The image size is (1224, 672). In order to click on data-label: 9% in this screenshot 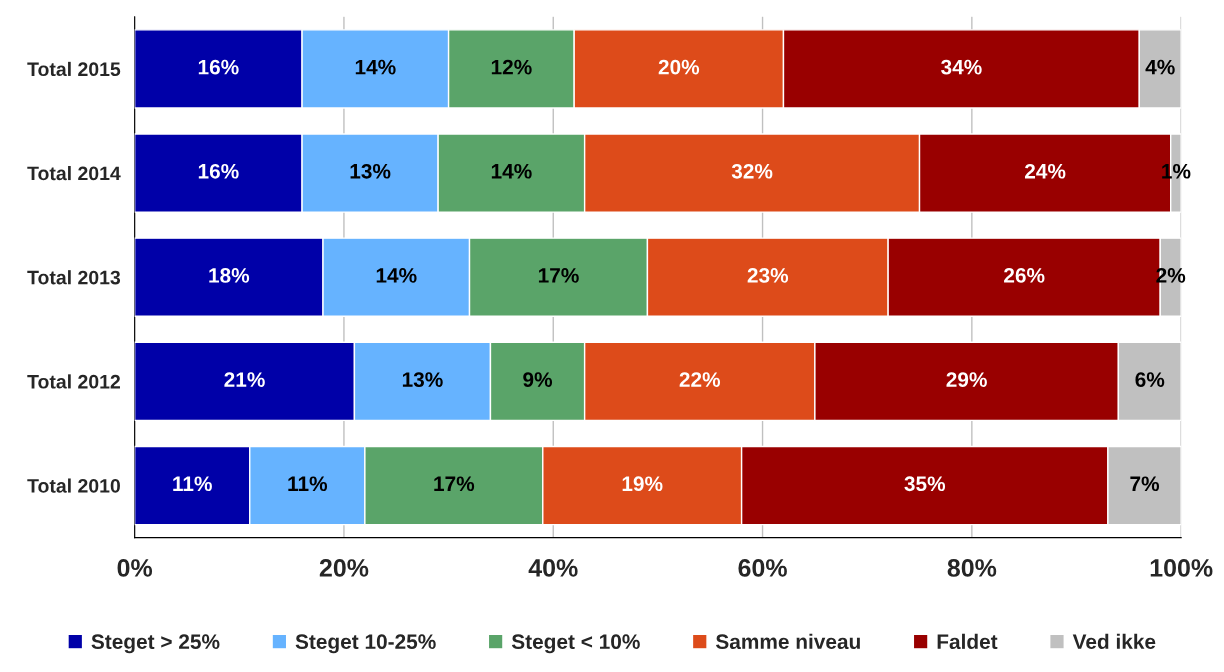, I will do `click(538, 379)`.